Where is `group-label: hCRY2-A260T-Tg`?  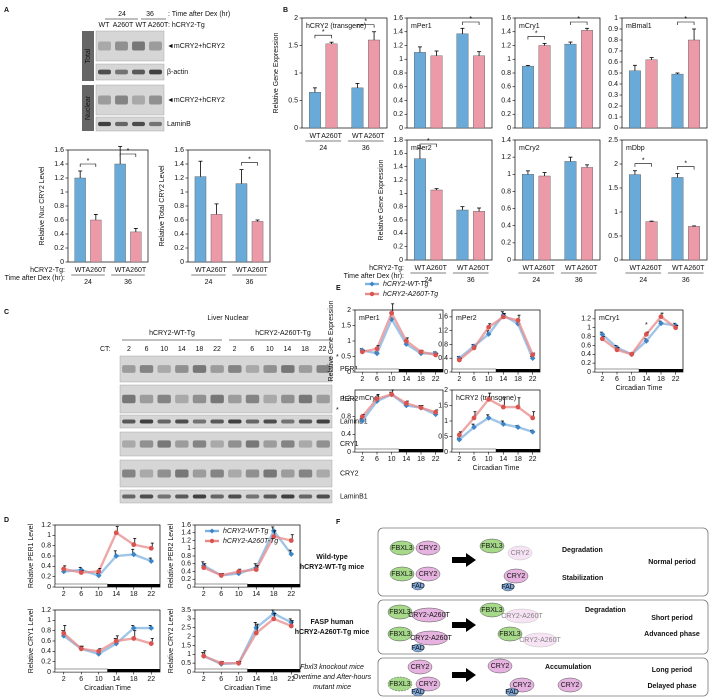 group-label: hCRY2-A260T-Tg is located at coordinates (283, 333).